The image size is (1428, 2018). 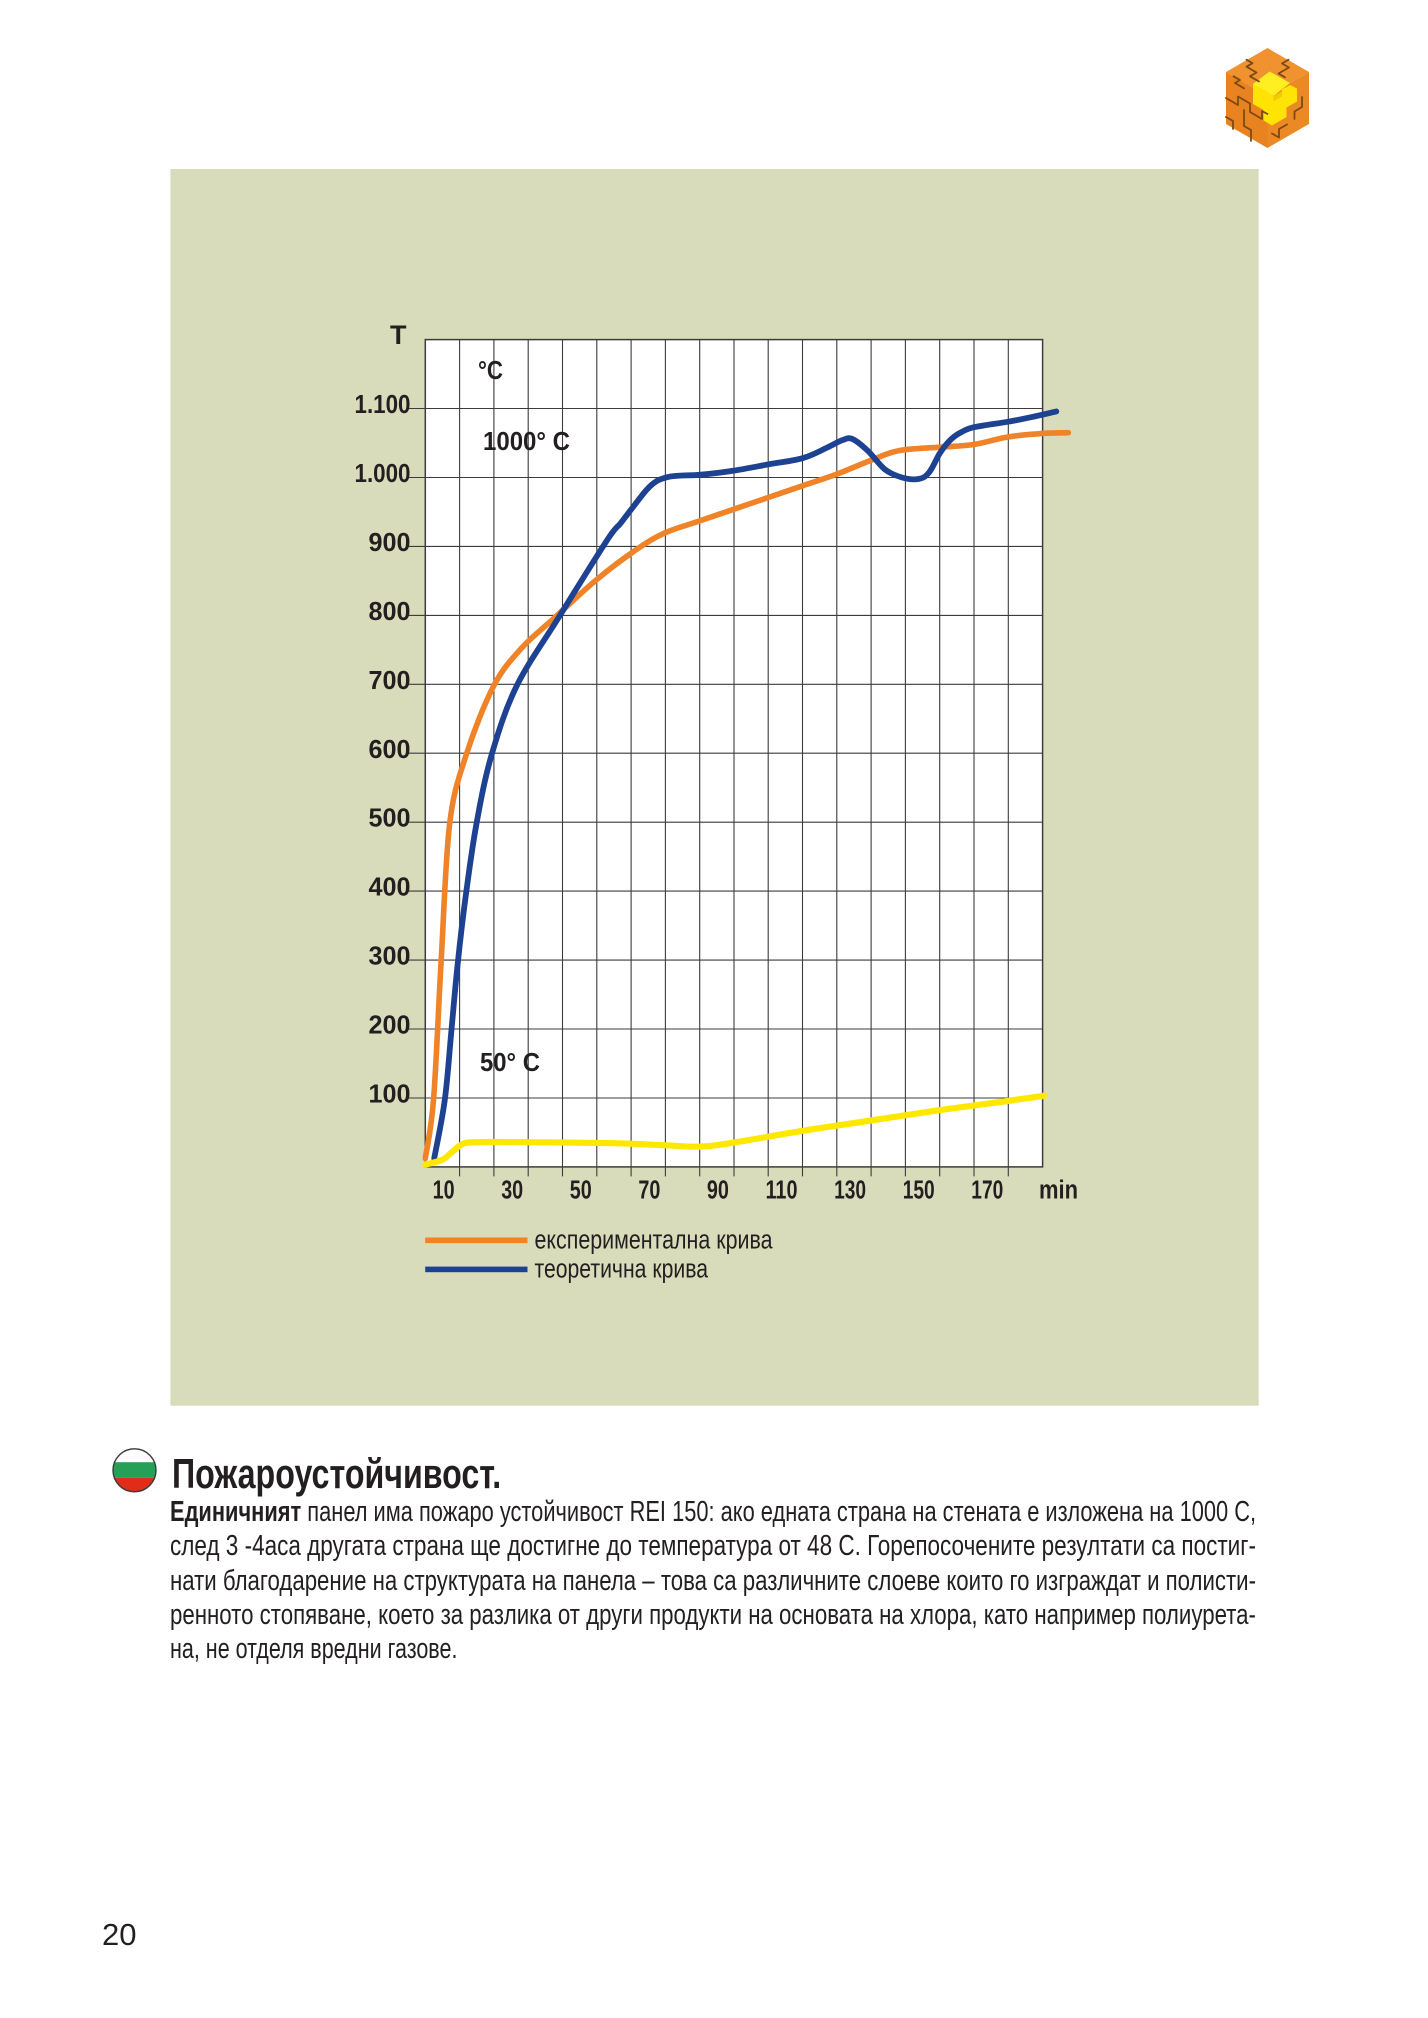 I want to click on svg-text: 100, so click(x=390, y=1095).